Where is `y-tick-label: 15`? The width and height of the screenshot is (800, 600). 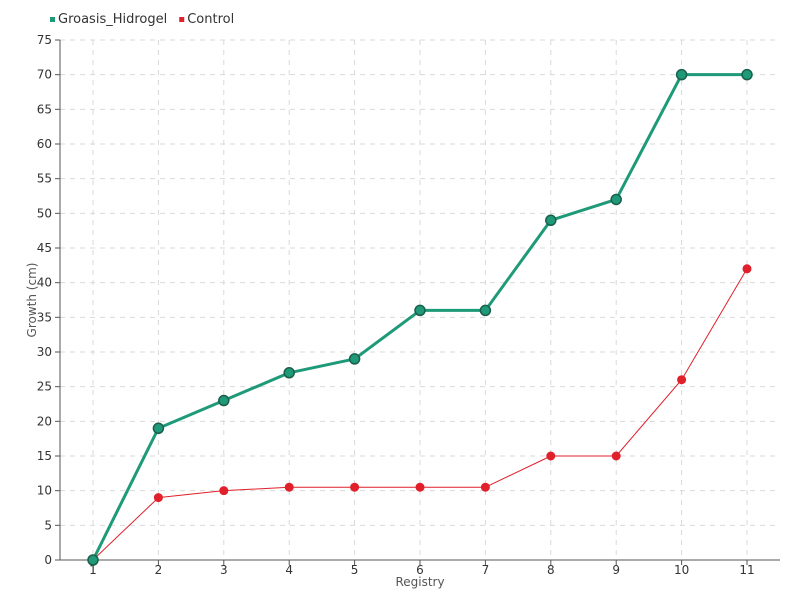 y-tick-label: 15 is located at coordinates (44, 456).